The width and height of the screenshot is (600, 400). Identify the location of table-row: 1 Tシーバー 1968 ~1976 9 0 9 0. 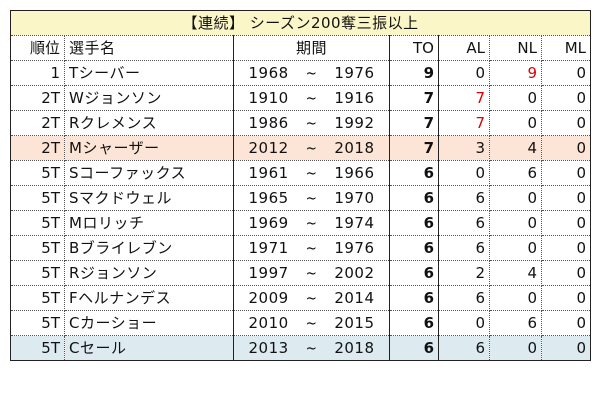
(300, 73).